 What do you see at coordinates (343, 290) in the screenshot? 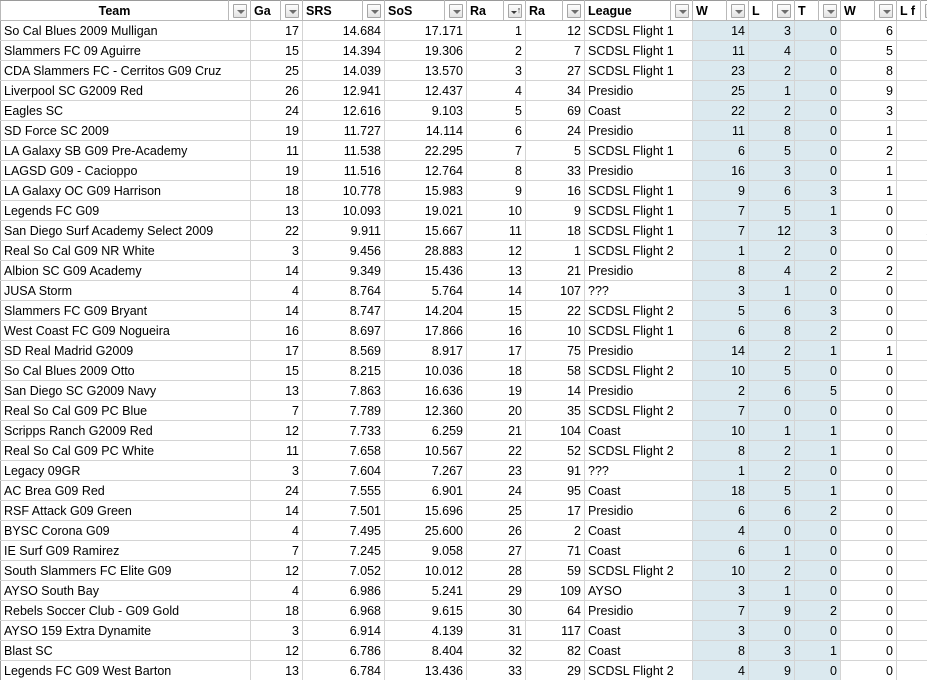
I see `cell-srs: 8.764` at bounding box center [343, 290].